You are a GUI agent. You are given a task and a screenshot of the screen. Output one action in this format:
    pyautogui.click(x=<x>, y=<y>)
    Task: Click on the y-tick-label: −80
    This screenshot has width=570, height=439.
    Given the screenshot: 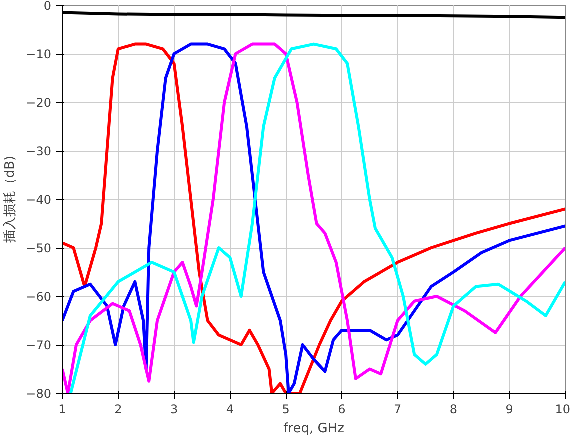 What is the action you would take?
    pyautogui.click(x=39, y=394)
    